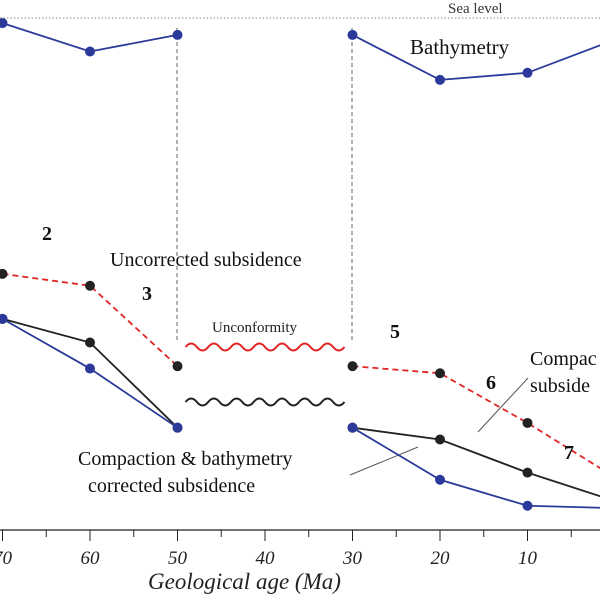 Image resolution: width=600 pixels, height=600 pixels. Describe the element at coordinates (266, 558) in the screenshot. I see `x-tick-label: 40` at that location.